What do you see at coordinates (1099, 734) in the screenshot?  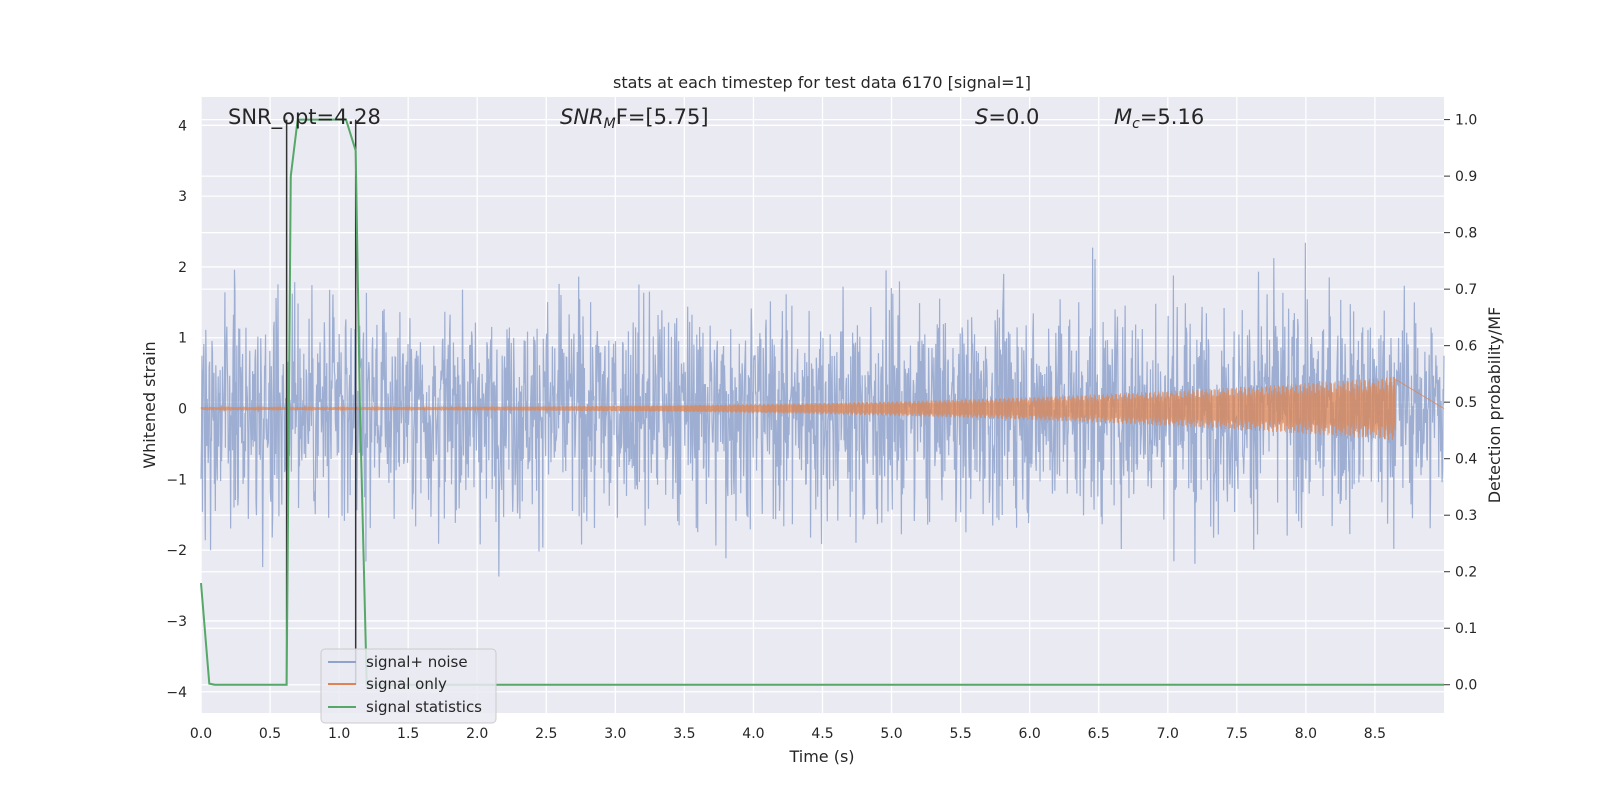 I see `x-tick-label: 6.5` at bounding box center [1099, 734].